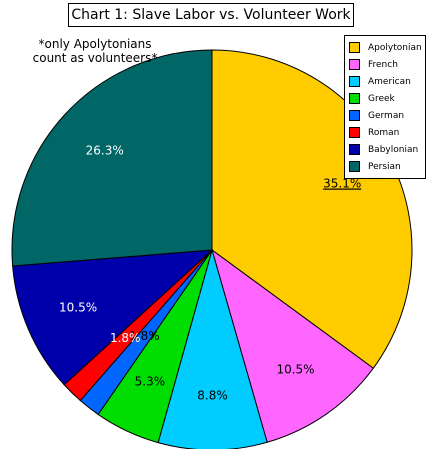  Describe the element at coordinates (144, 336) in the screenshot. I see `slice-label-german: 1.8%` at that location.